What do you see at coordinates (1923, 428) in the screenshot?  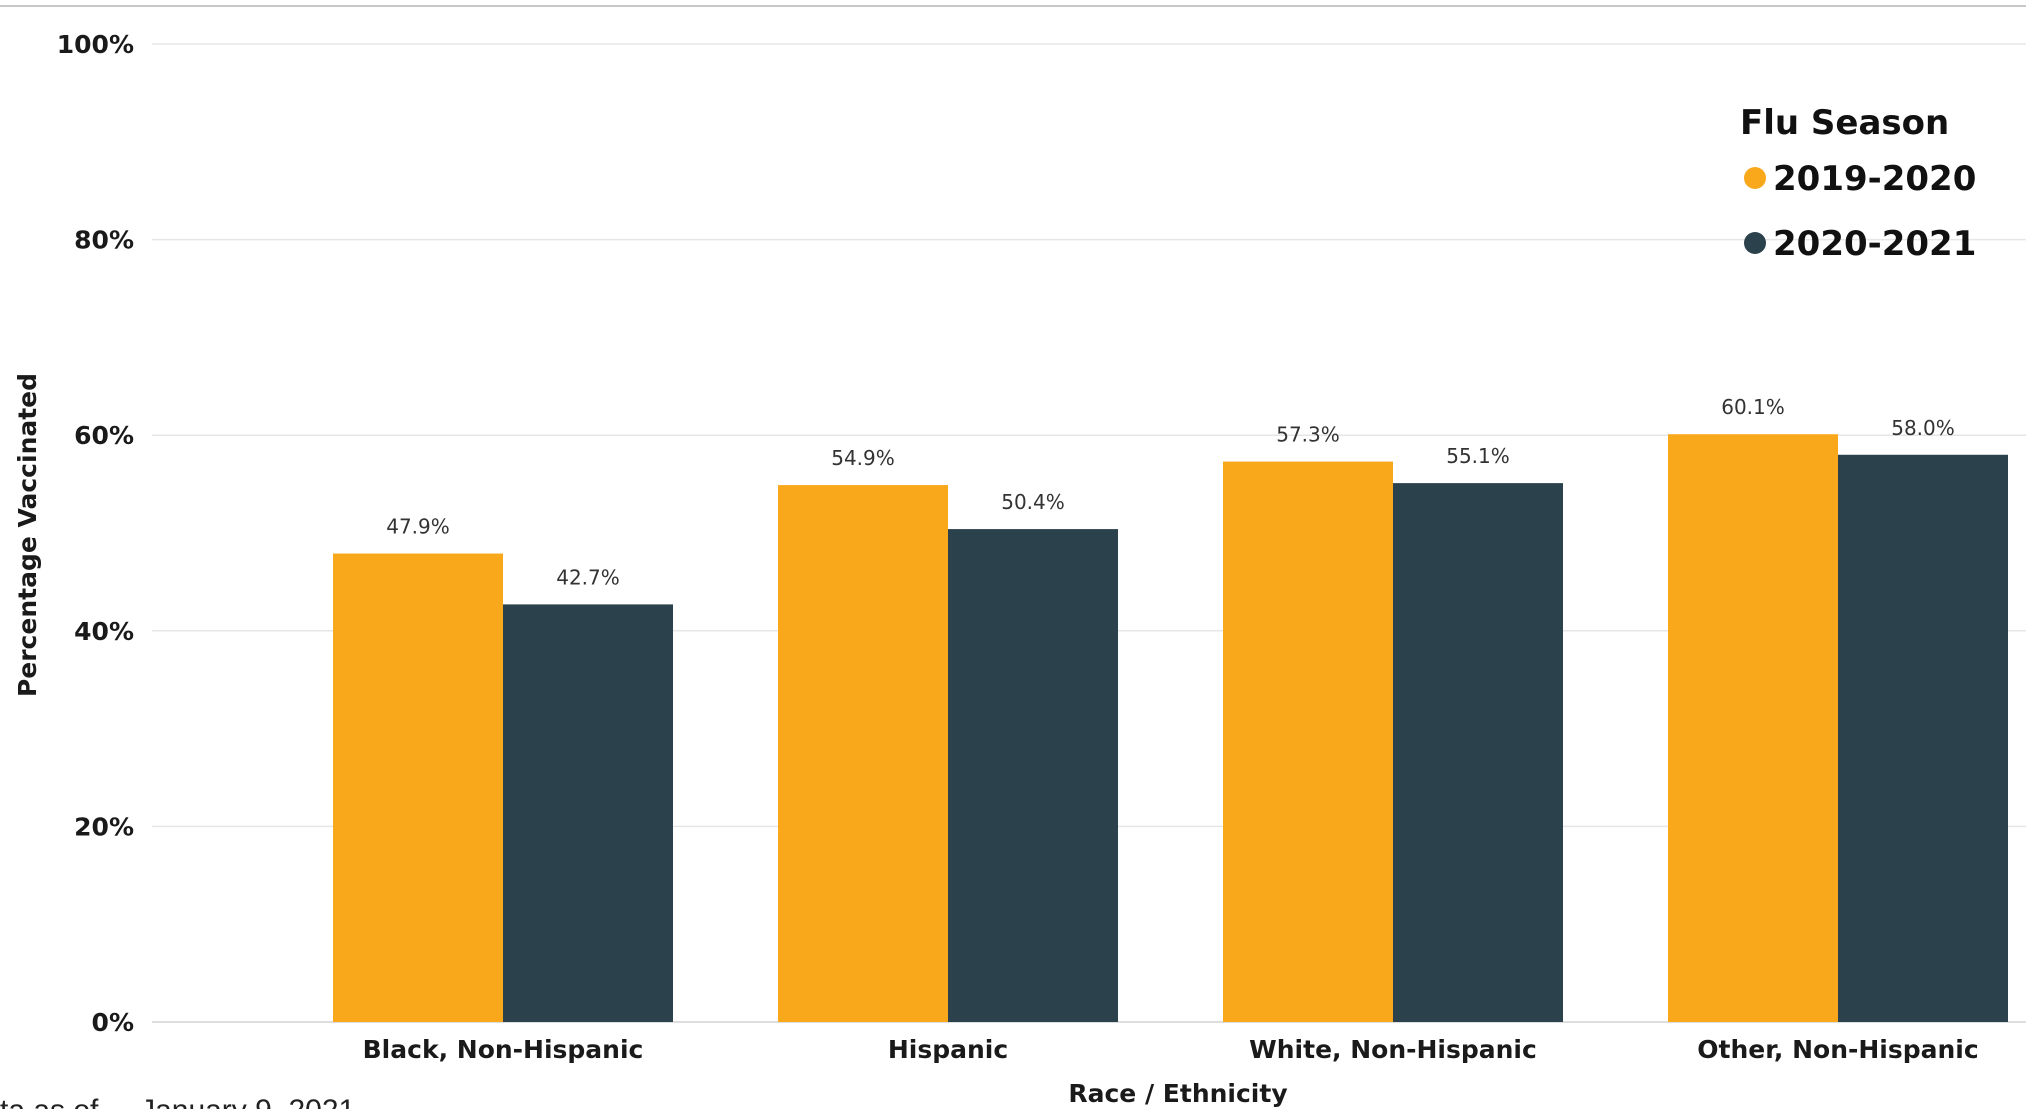 I see `data-label: 58.0%` at bounding box center [1923, 428].